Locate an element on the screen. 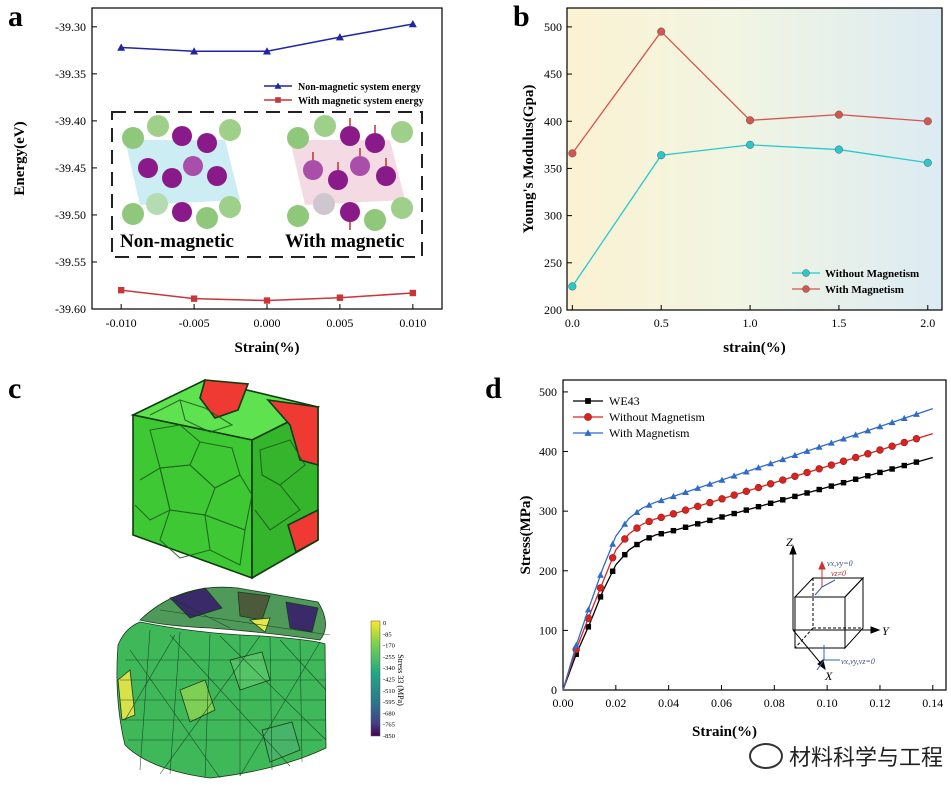  x-tick-label-b: 0.0 is located at coordinates (572, 323).